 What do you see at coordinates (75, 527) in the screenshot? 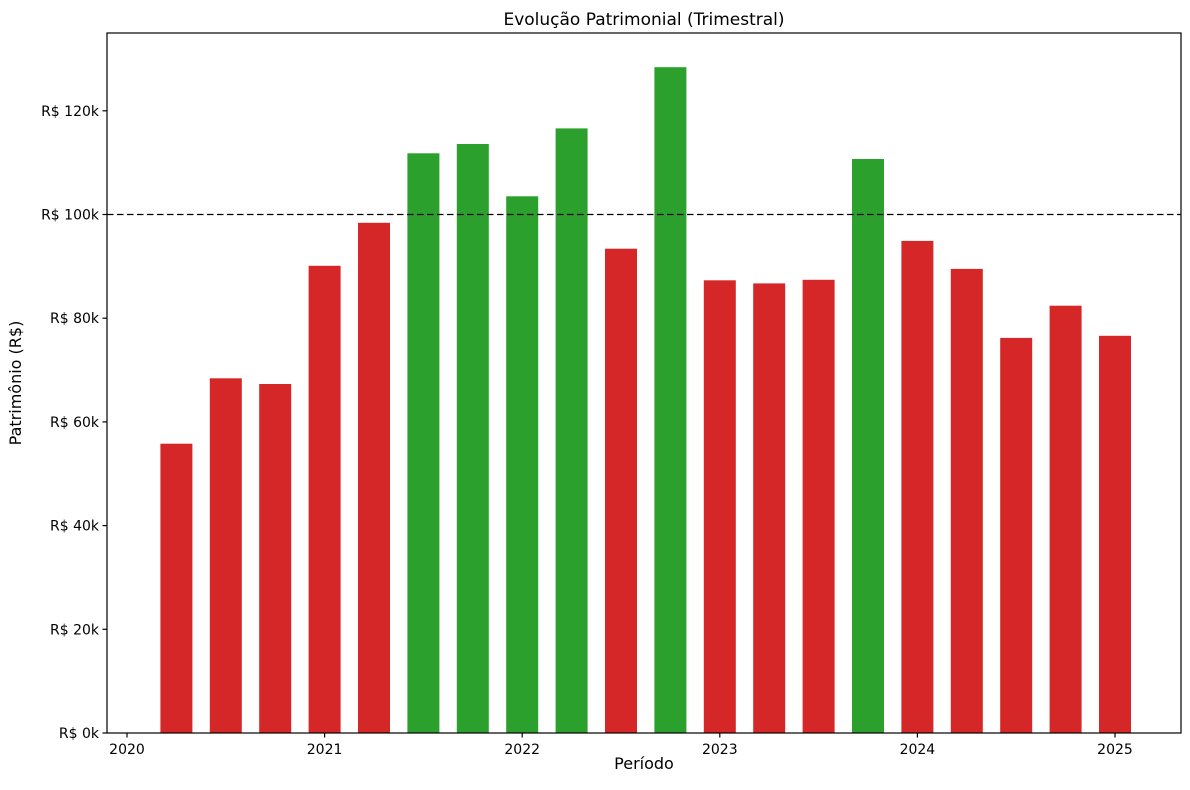
I see `y-tick-label: R$ 40k` at bounding box center [75, 527].